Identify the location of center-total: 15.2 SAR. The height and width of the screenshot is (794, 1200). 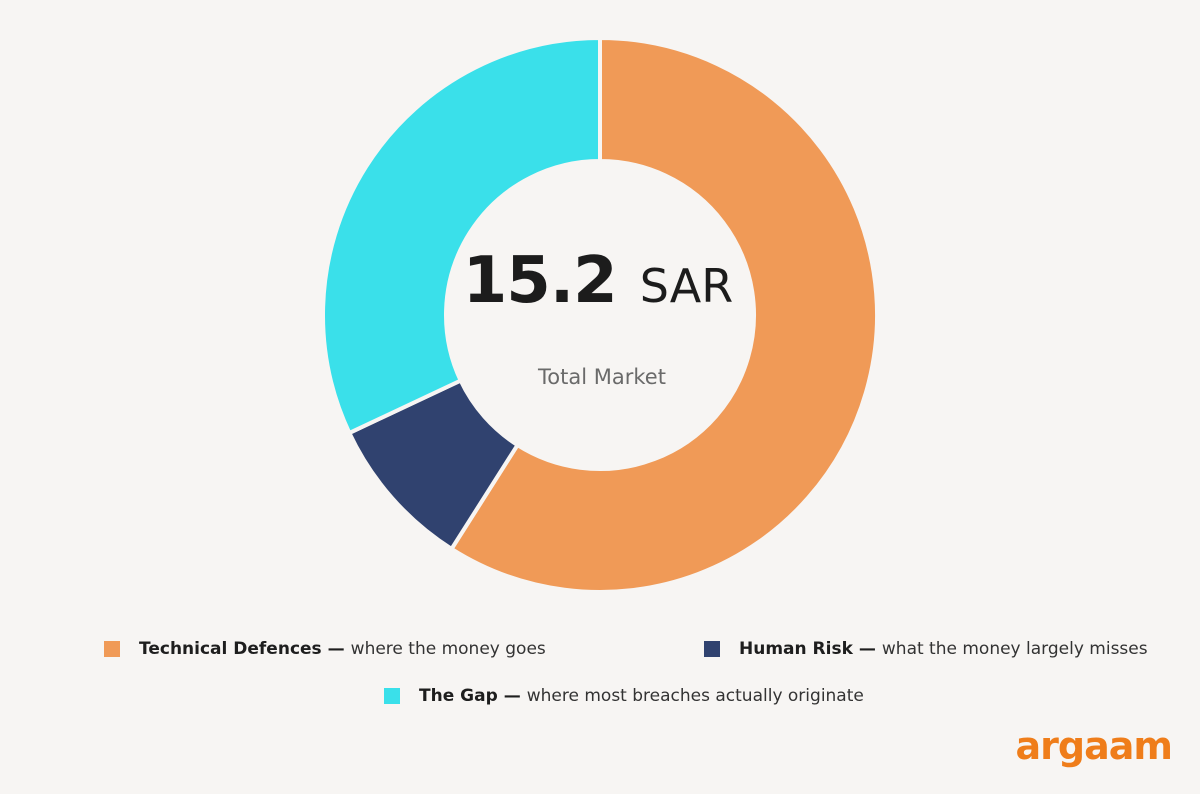
(598, 281).